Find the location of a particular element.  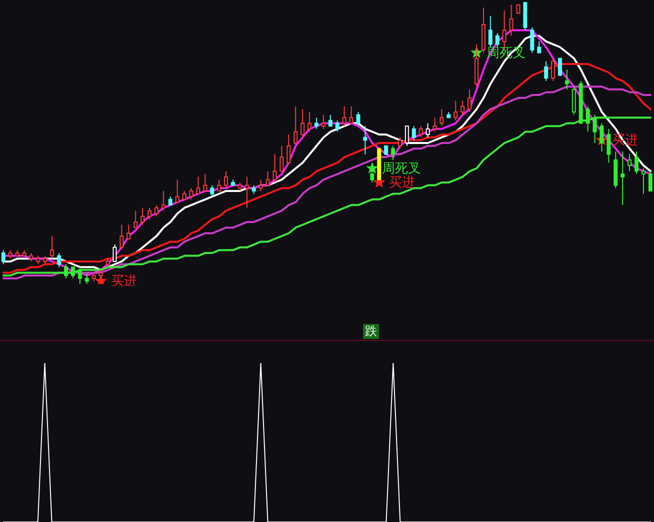

point is located at coordinates (372, 168).